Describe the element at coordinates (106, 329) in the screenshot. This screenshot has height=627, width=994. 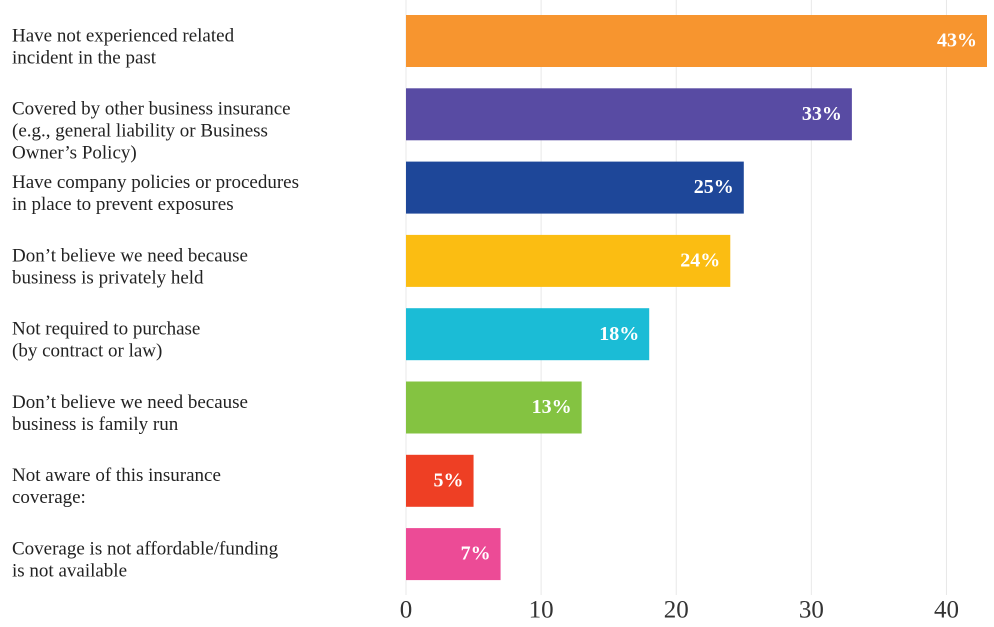
I see `category-label: Not required to purchase` at that location.